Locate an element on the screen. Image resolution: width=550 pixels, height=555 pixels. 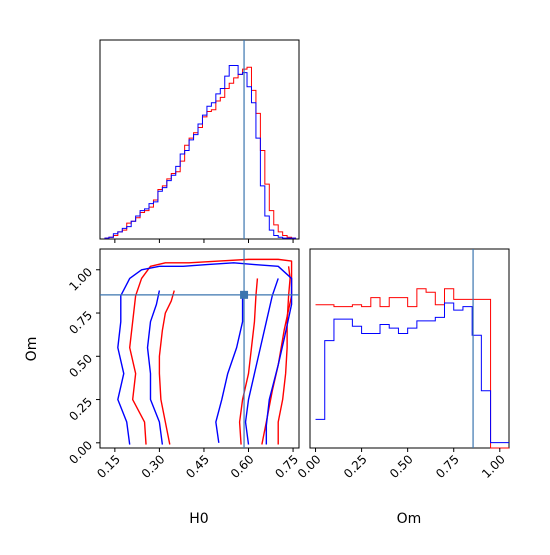
om-histogram-blue is located at coordinates (412, 373).